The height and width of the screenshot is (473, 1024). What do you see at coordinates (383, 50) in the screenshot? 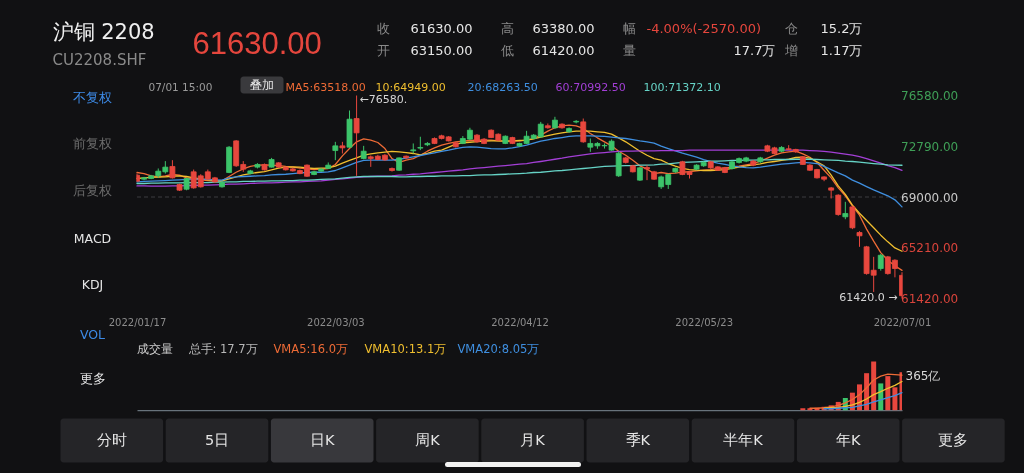
I see `text: 开` at bounding box center [383, 50].